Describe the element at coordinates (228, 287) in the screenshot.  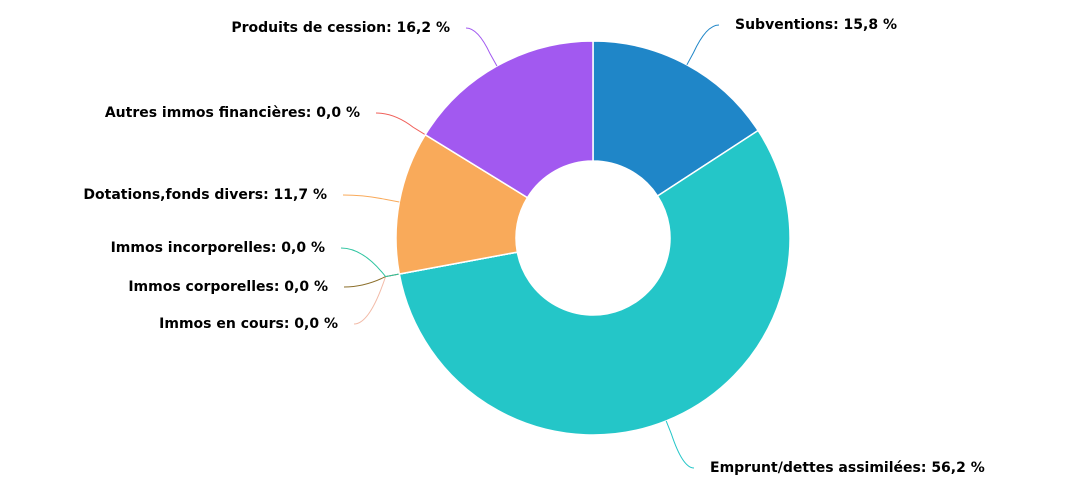
I see `data-label: Immos corporelles: 0,0 %` at that location.